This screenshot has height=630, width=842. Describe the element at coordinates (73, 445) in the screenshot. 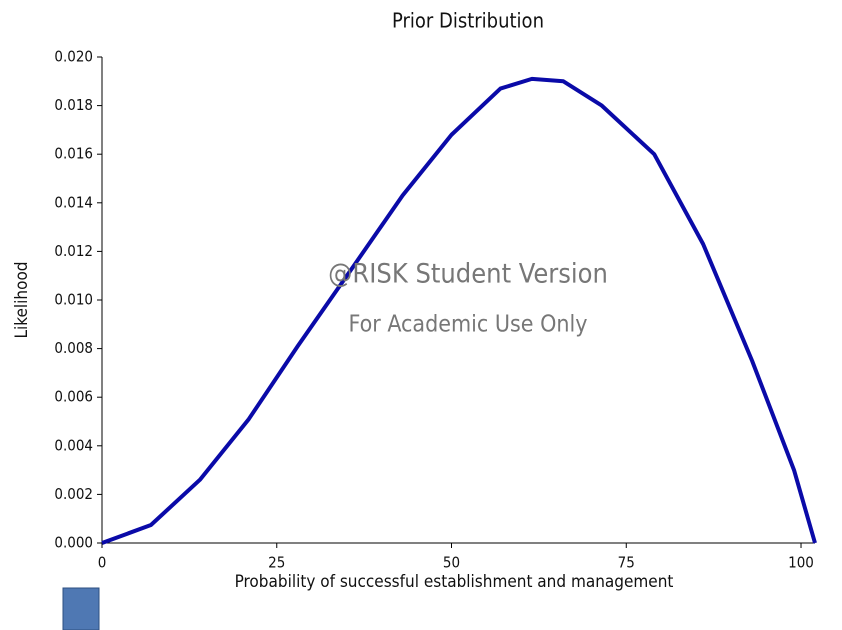

I see `y-tick-label: 0.004` at that location.